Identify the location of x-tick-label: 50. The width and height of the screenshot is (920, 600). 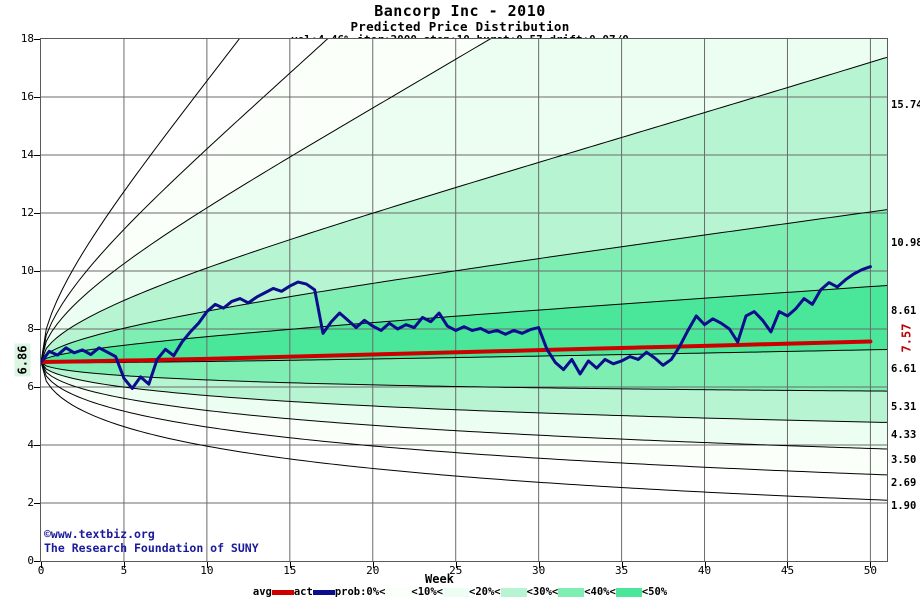
(870, 570).